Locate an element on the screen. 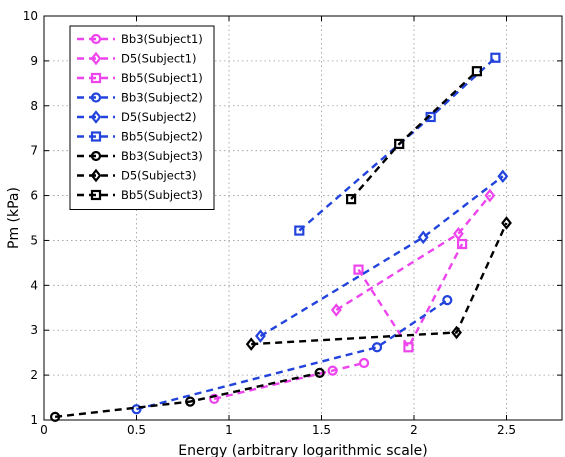  legend-entry: D5(Subject1) is located at coordinates (136, 59).